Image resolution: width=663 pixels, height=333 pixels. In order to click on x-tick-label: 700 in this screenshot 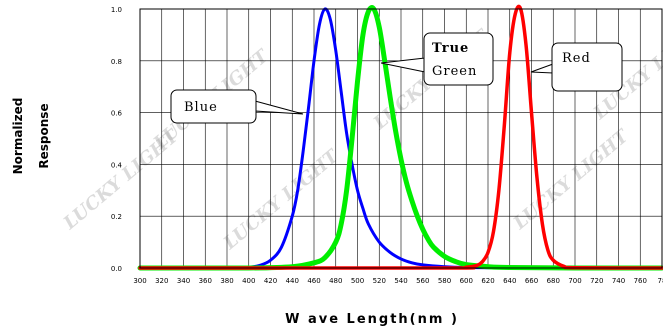, I will do `click(574, 281)`.